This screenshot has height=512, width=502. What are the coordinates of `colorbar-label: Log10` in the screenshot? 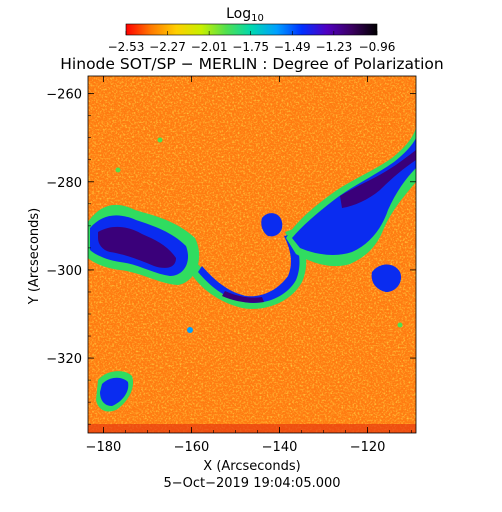 It's located at (245, 15).